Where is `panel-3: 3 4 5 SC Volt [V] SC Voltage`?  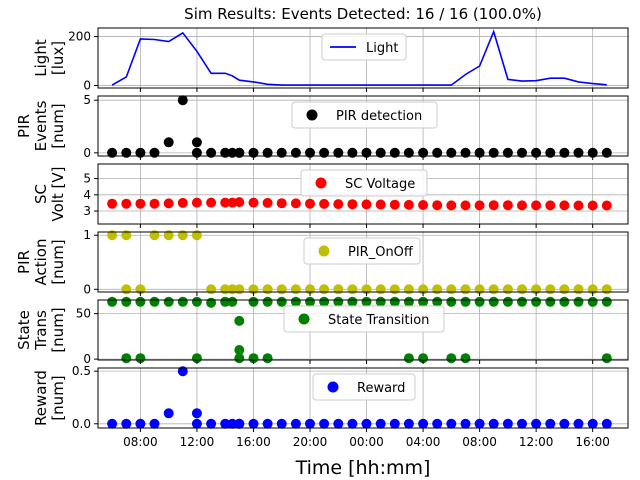 panel-3: 3 4 5 SC Volt [V] SC Voltage is located at coordinates (330, 195).